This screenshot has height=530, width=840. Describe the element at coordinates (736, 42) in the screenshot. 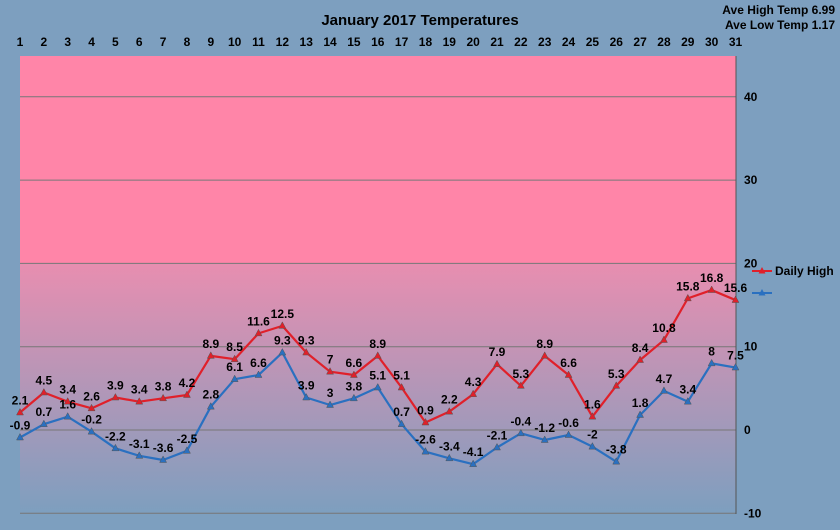

I see `x-tick-label: 31` at that location.